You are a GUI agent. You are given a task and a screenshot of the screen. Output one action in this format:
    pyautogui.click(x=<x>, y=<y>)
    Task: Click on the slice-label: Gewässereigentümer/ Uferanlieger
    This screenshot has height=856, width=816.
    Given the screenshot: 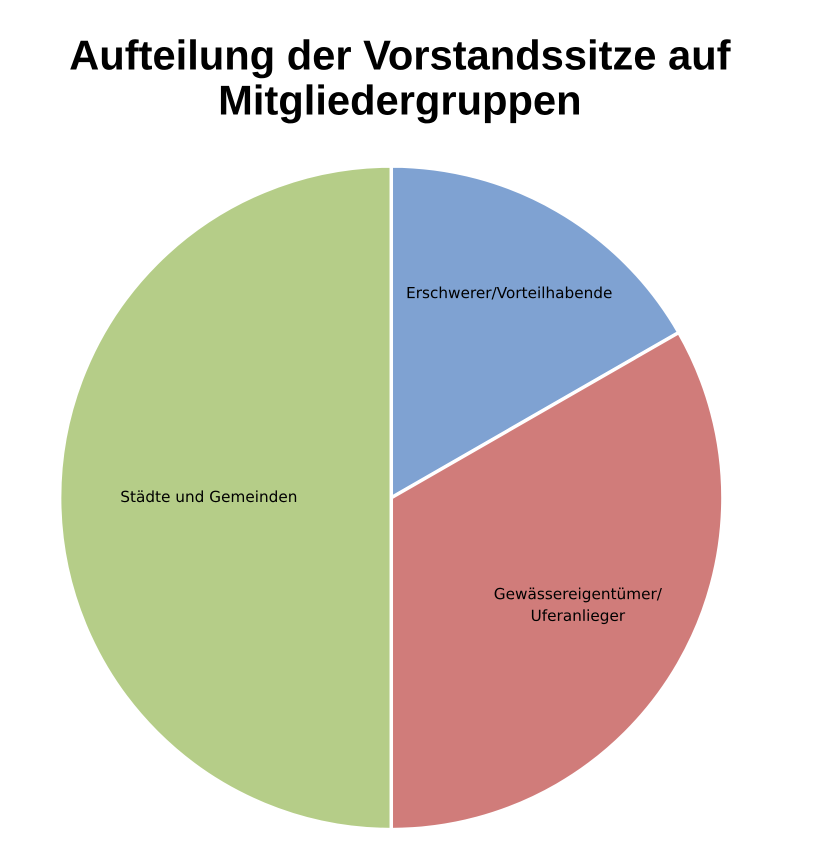 What is the action you would take?
    pyautogui.click(x=578, y=606)
    